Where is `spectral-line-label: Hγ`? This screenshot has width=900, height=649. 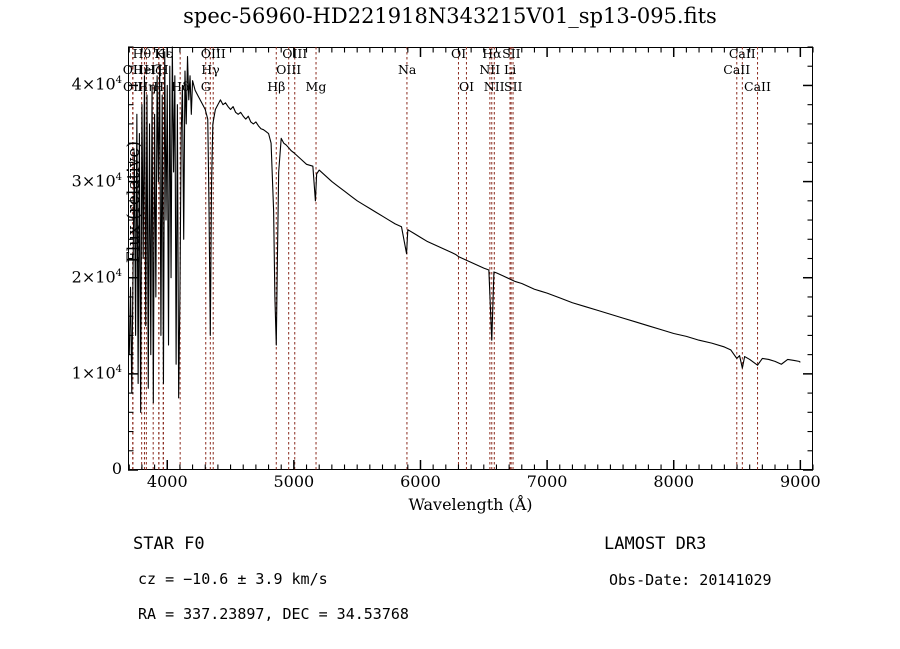
spectral-line-label: Hγ is located at coordinates (210, 69).